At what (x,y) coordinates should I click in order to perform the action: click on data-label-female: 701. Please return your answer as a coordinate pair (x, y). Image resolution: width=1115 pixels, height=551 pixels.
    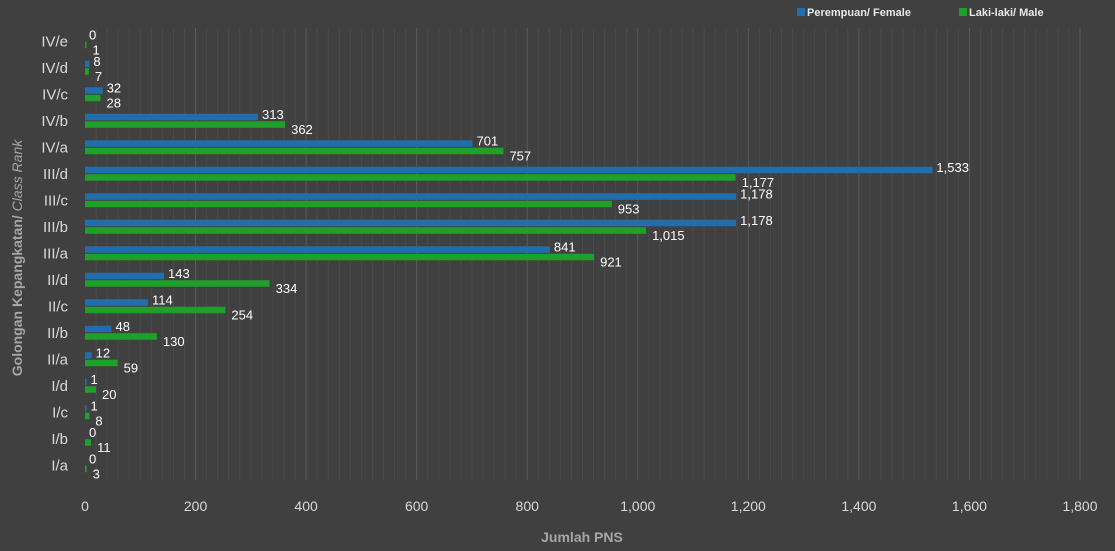
    Looking at the image, I should click on (487, 140).